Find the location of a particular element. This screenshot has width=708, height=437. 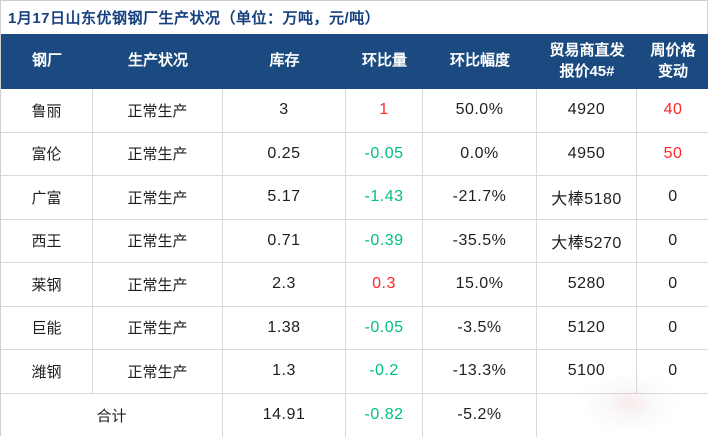

cell-total-label: 合计 is located at coordinates (112, 415).